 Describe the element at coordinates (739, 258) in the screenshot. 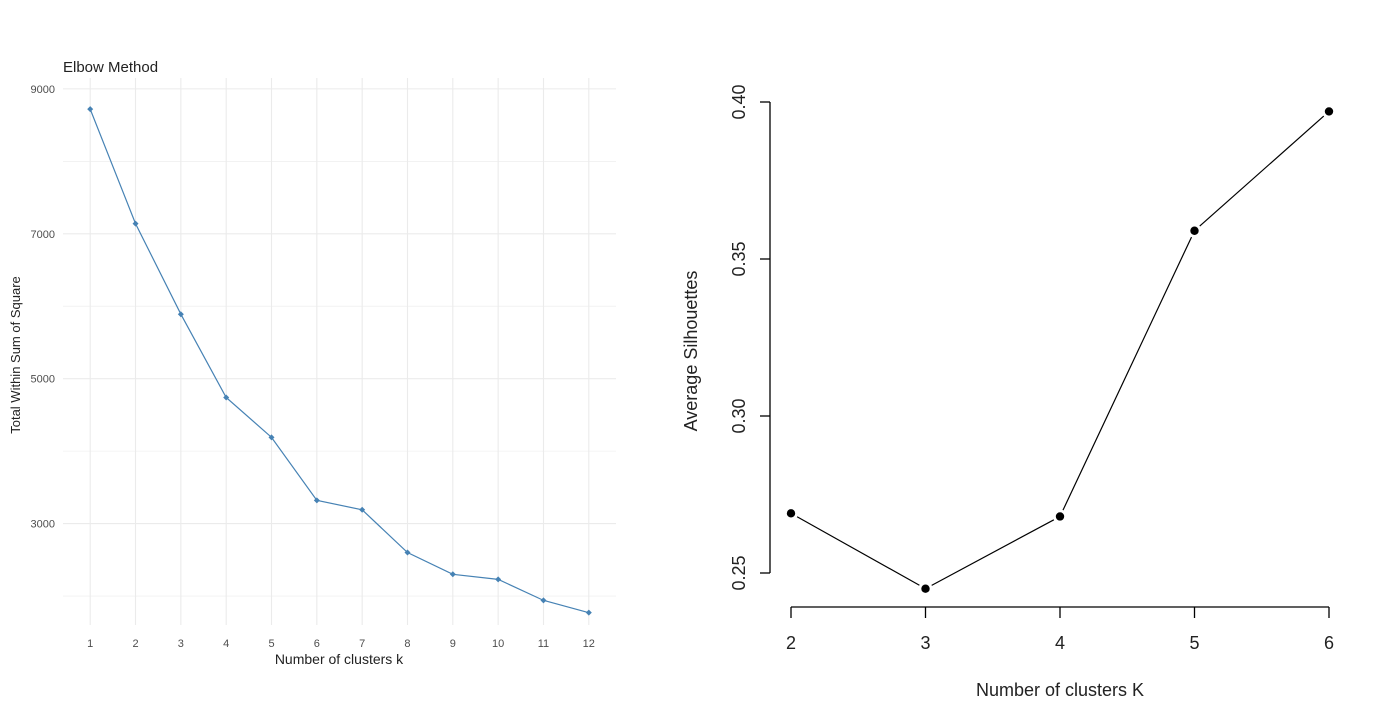

I see `silhouette-y-tick-label: 0.35` at that location.